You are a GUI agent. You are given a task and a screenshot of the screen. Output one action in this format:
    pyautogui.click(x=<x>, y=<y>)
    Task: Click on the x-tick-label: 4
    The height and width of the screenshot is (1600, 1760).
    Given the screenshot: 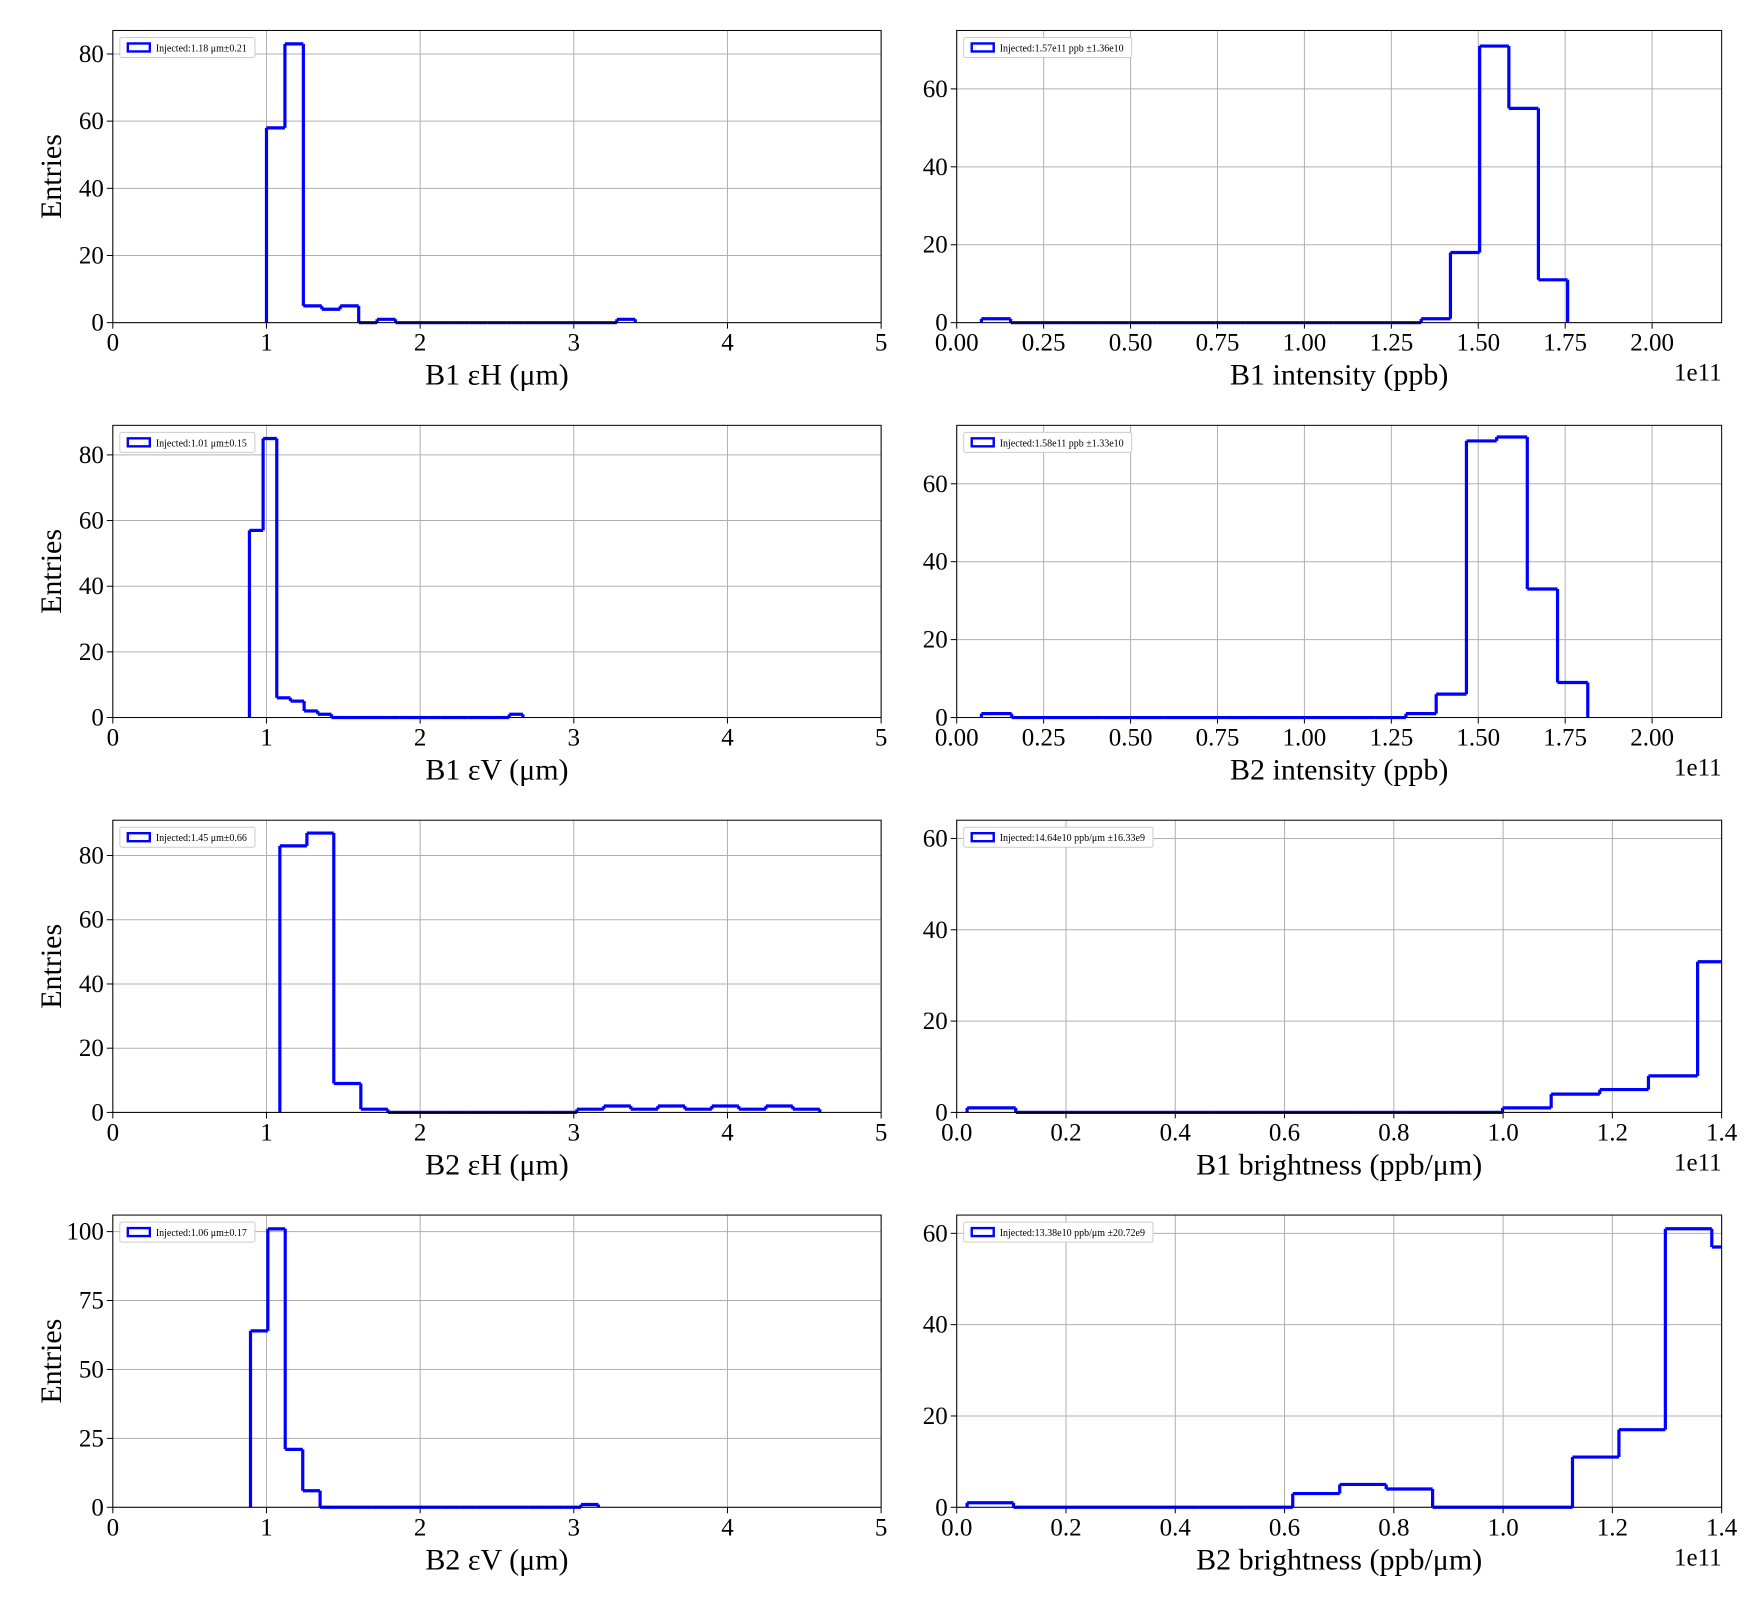 What is the action you would take?
    pyautogui.click(x=727, y=343)
    